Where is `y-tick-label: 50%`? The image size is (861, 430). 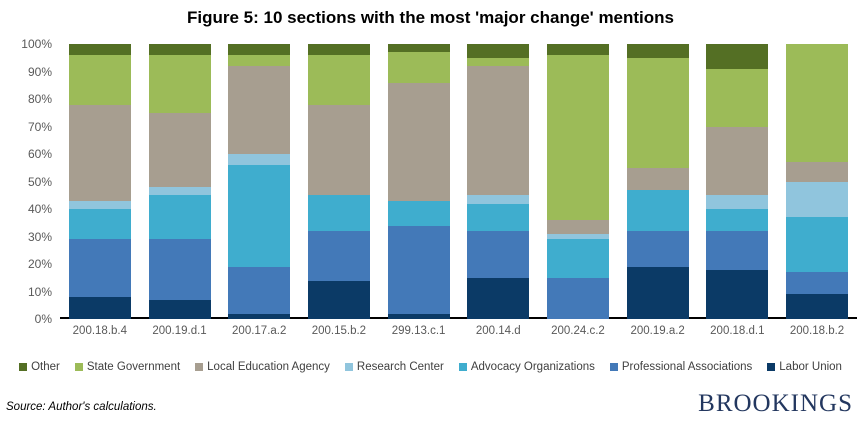 y-tick-label: 50% is located at coordinates (39, 181).